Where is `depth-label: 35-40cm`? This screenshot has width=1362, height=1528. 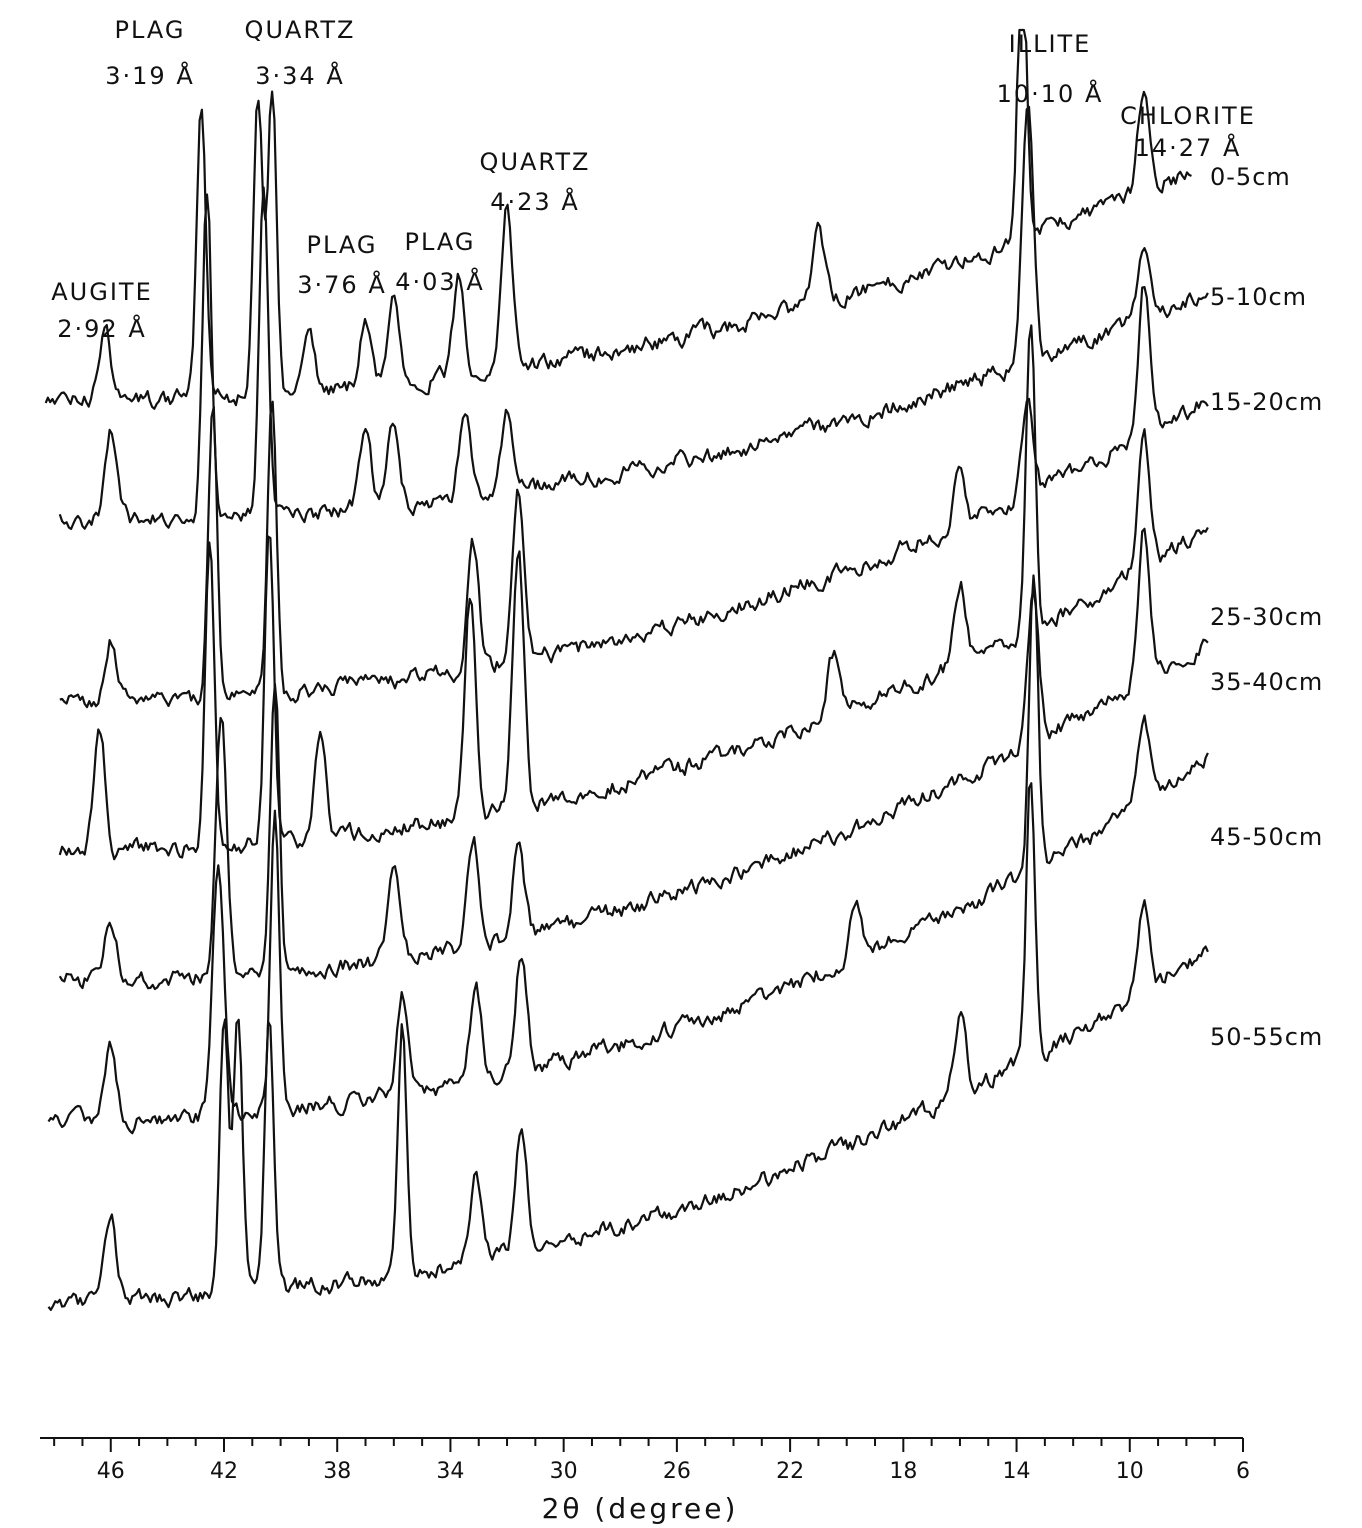 depth-label: 35-40cm is located at coordinates (1266, 682).